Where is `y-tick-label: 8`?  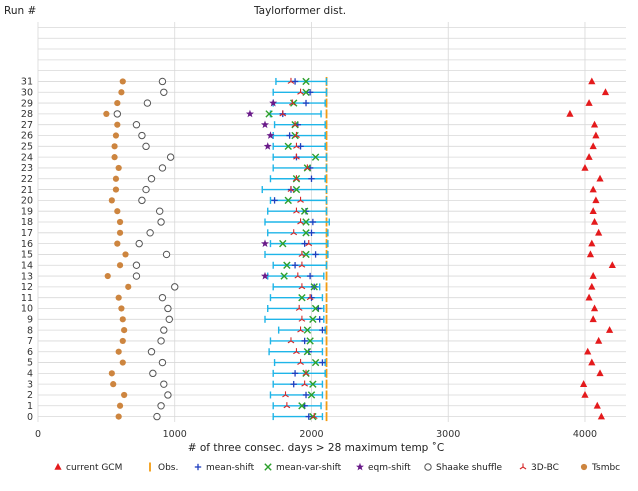
y-tick-label: 8 is located at coordinates (30, 330).